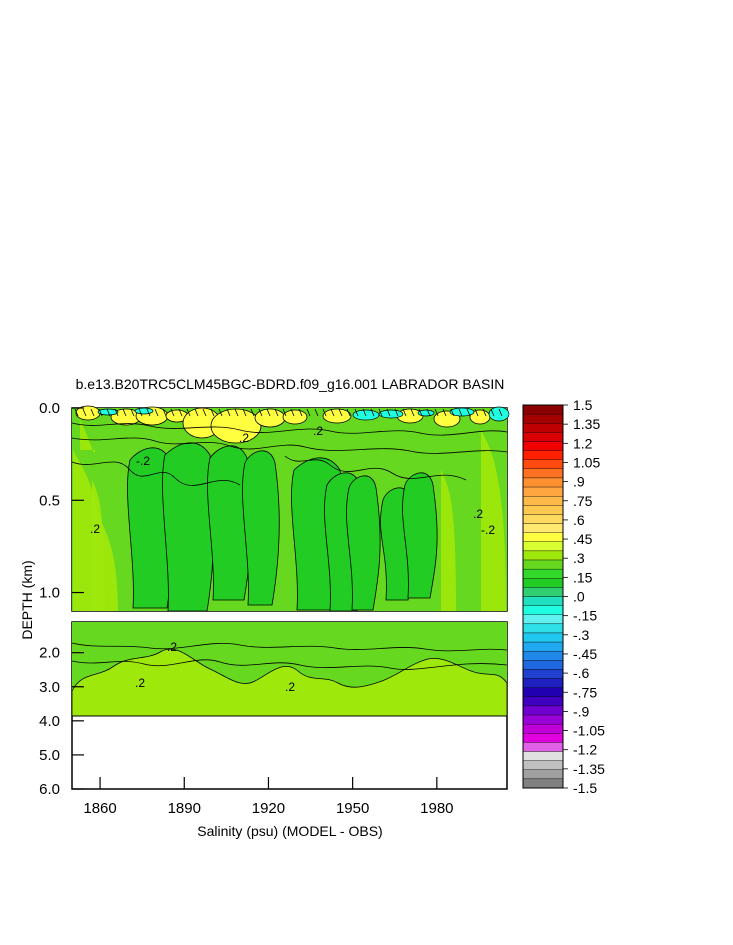  I want to click on colorbar-label-.0: .0, so click(579, 597).